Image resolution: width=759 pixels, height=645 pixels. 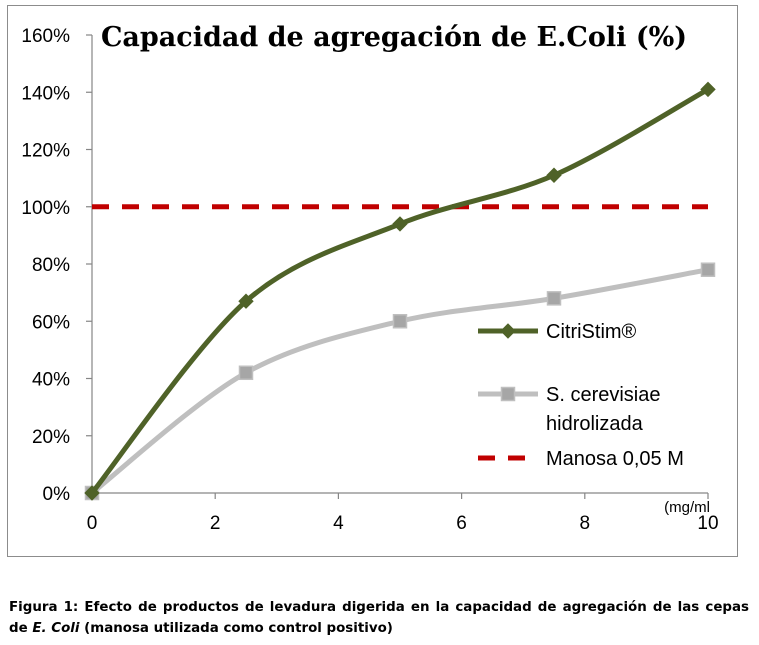 What do you see at coordinates (615, 459) in the screenshot?
I see `legend-label: Manosa 0,05 M` at bounding box center [615, 459].